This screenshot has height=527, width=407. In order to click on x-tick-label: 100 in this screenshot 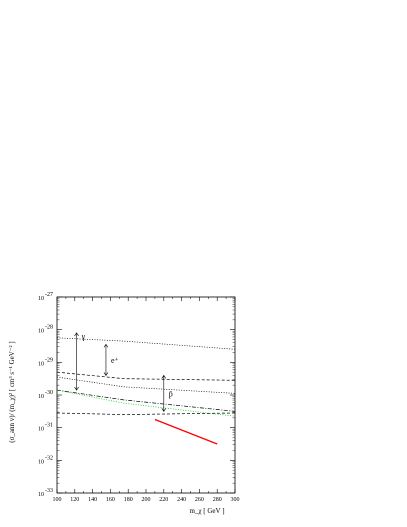, I will do `click(57, 500)`.